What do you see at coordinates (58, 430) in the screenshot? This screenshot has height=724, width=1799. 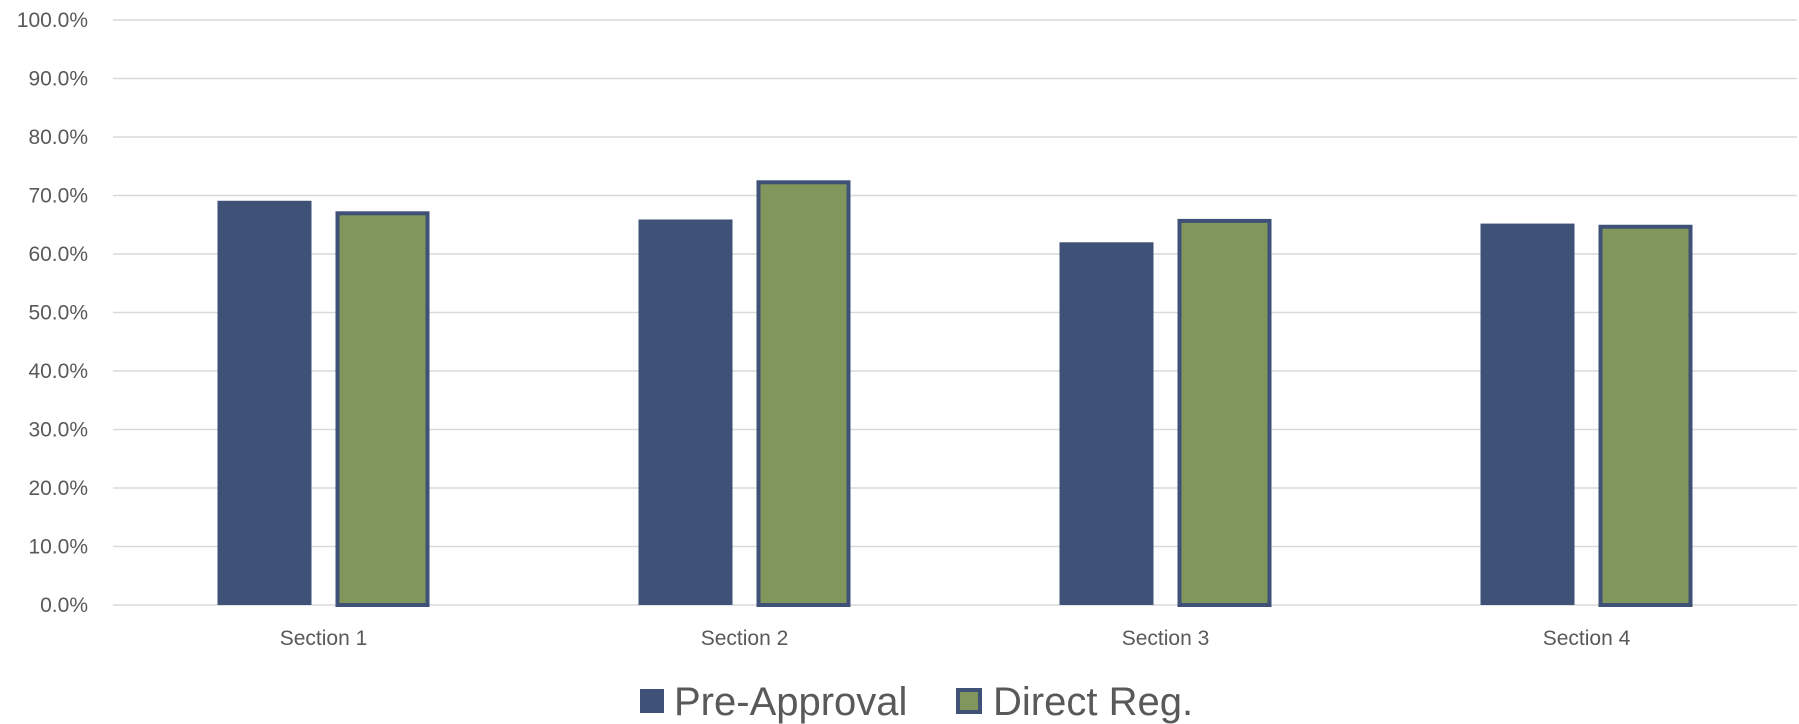 I see `y-tick-label: 30.0%` at bounding box center [58, 430].